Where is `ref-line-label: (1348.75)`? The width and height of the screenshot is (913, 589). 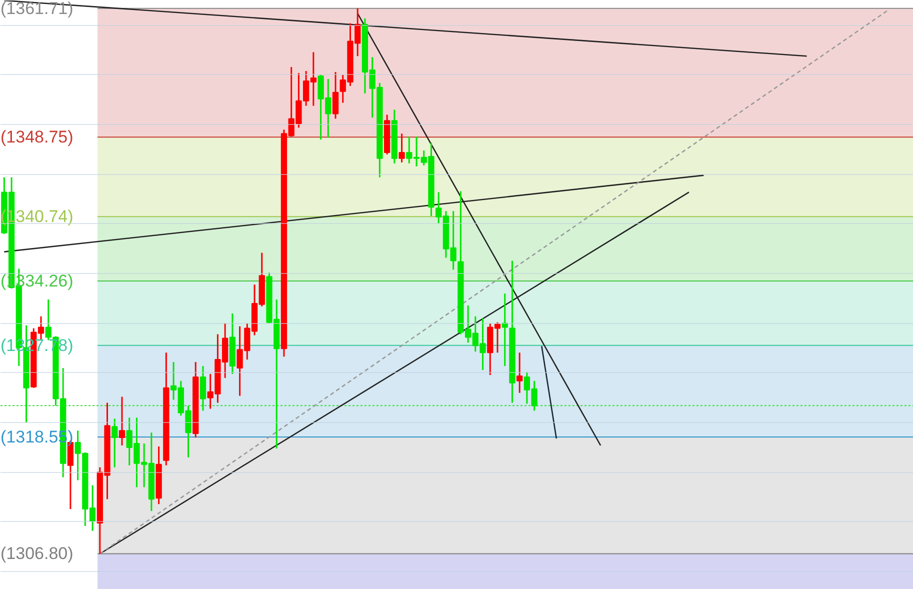 ref-line-label: (1348.75) is located at coordinates (37, 137).